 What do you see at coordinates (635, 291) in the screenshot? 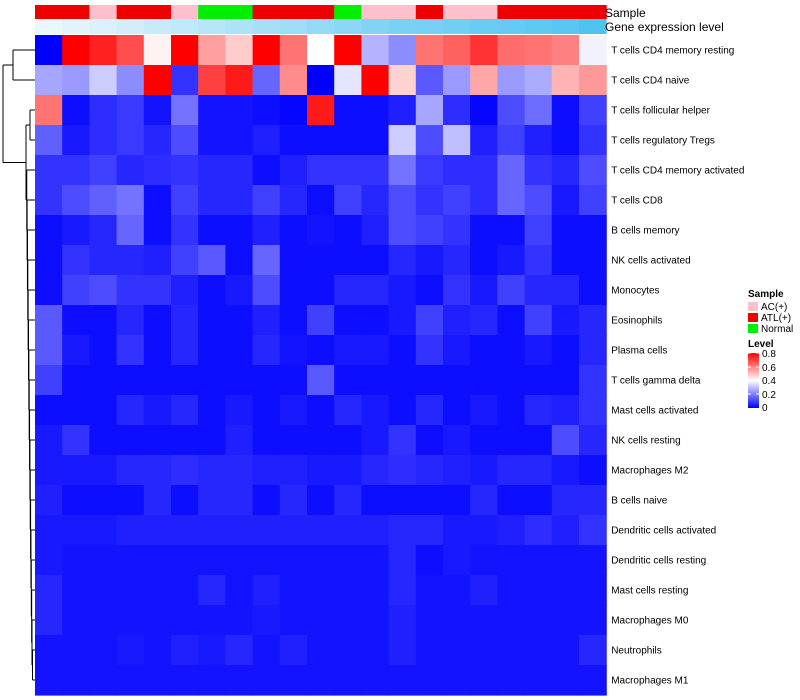
I see `row-label: Monocytes` at bounding box center [635, 291].